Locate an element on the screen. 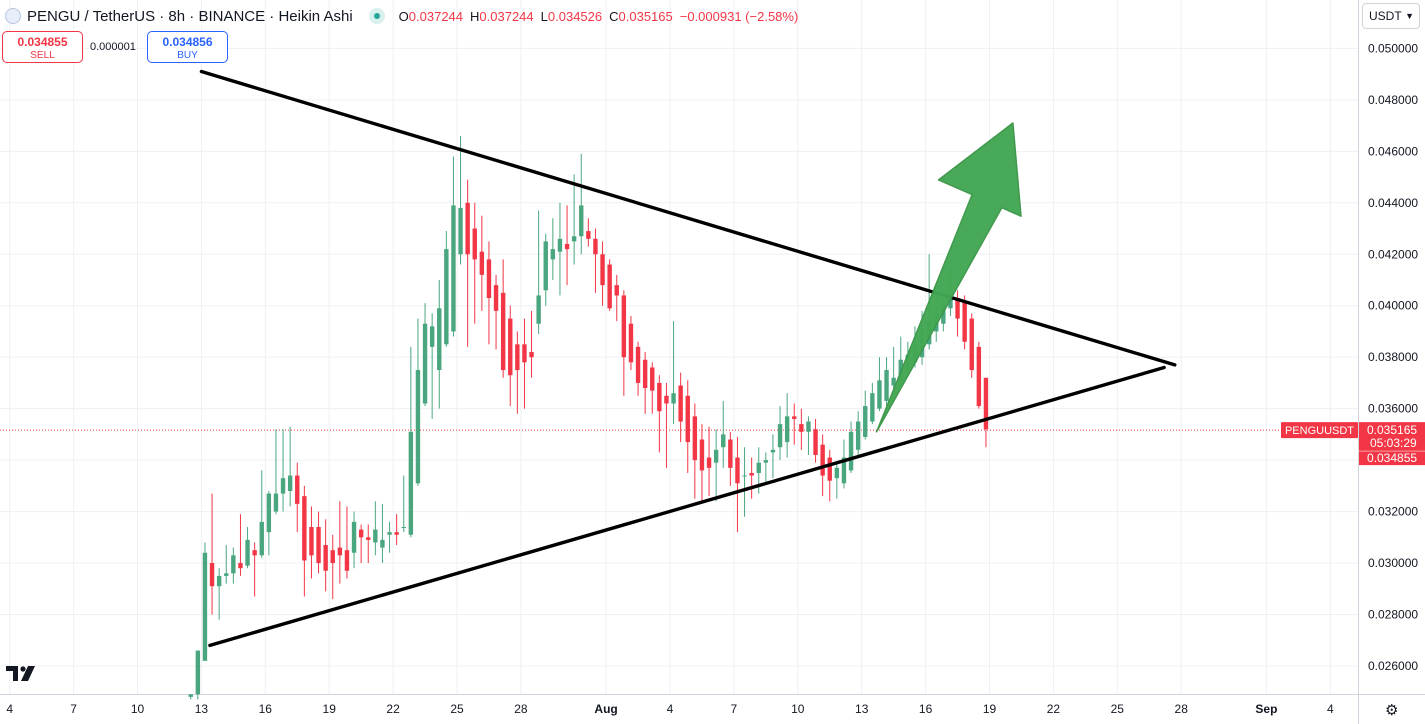 The height and width of the screenshot is (724, 1425). countdown-tag: 05:03:29 is located at coordinates (1393, 443).